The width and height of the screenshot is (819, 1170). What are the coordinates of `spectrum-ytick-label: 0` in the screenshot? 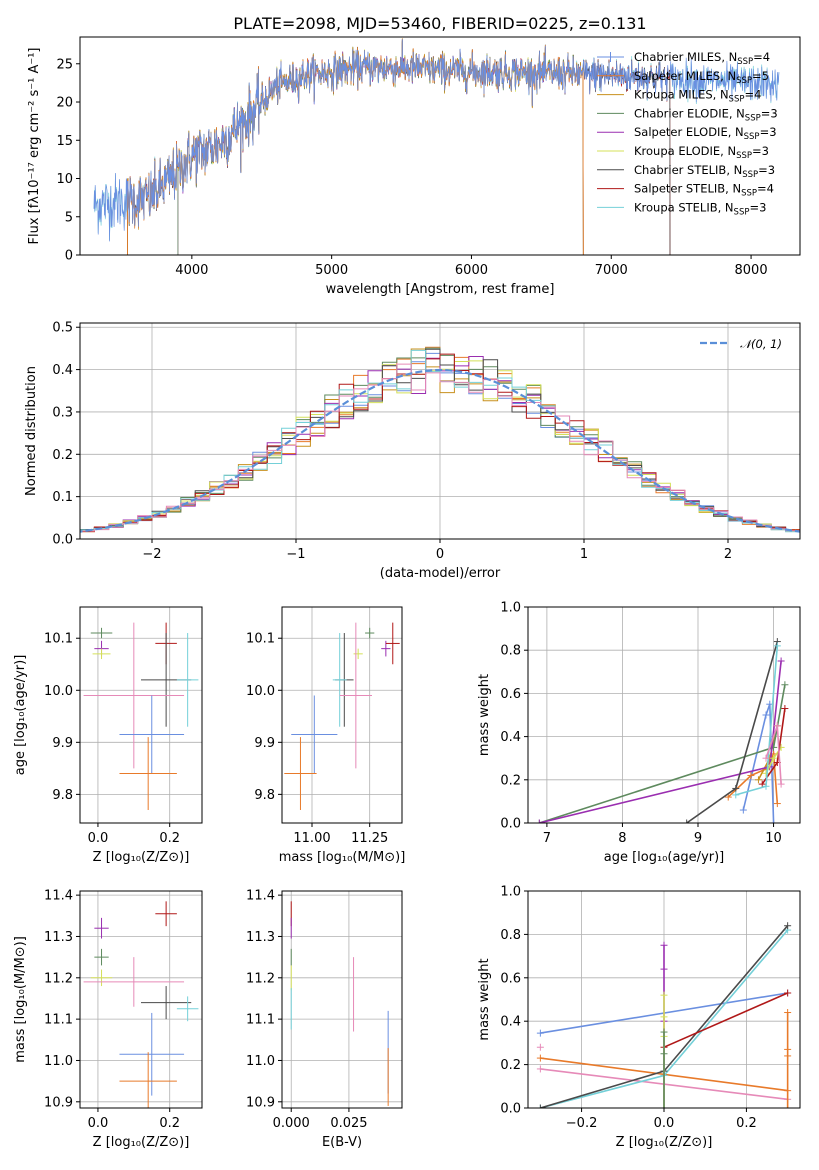 It's located at (69, 256).